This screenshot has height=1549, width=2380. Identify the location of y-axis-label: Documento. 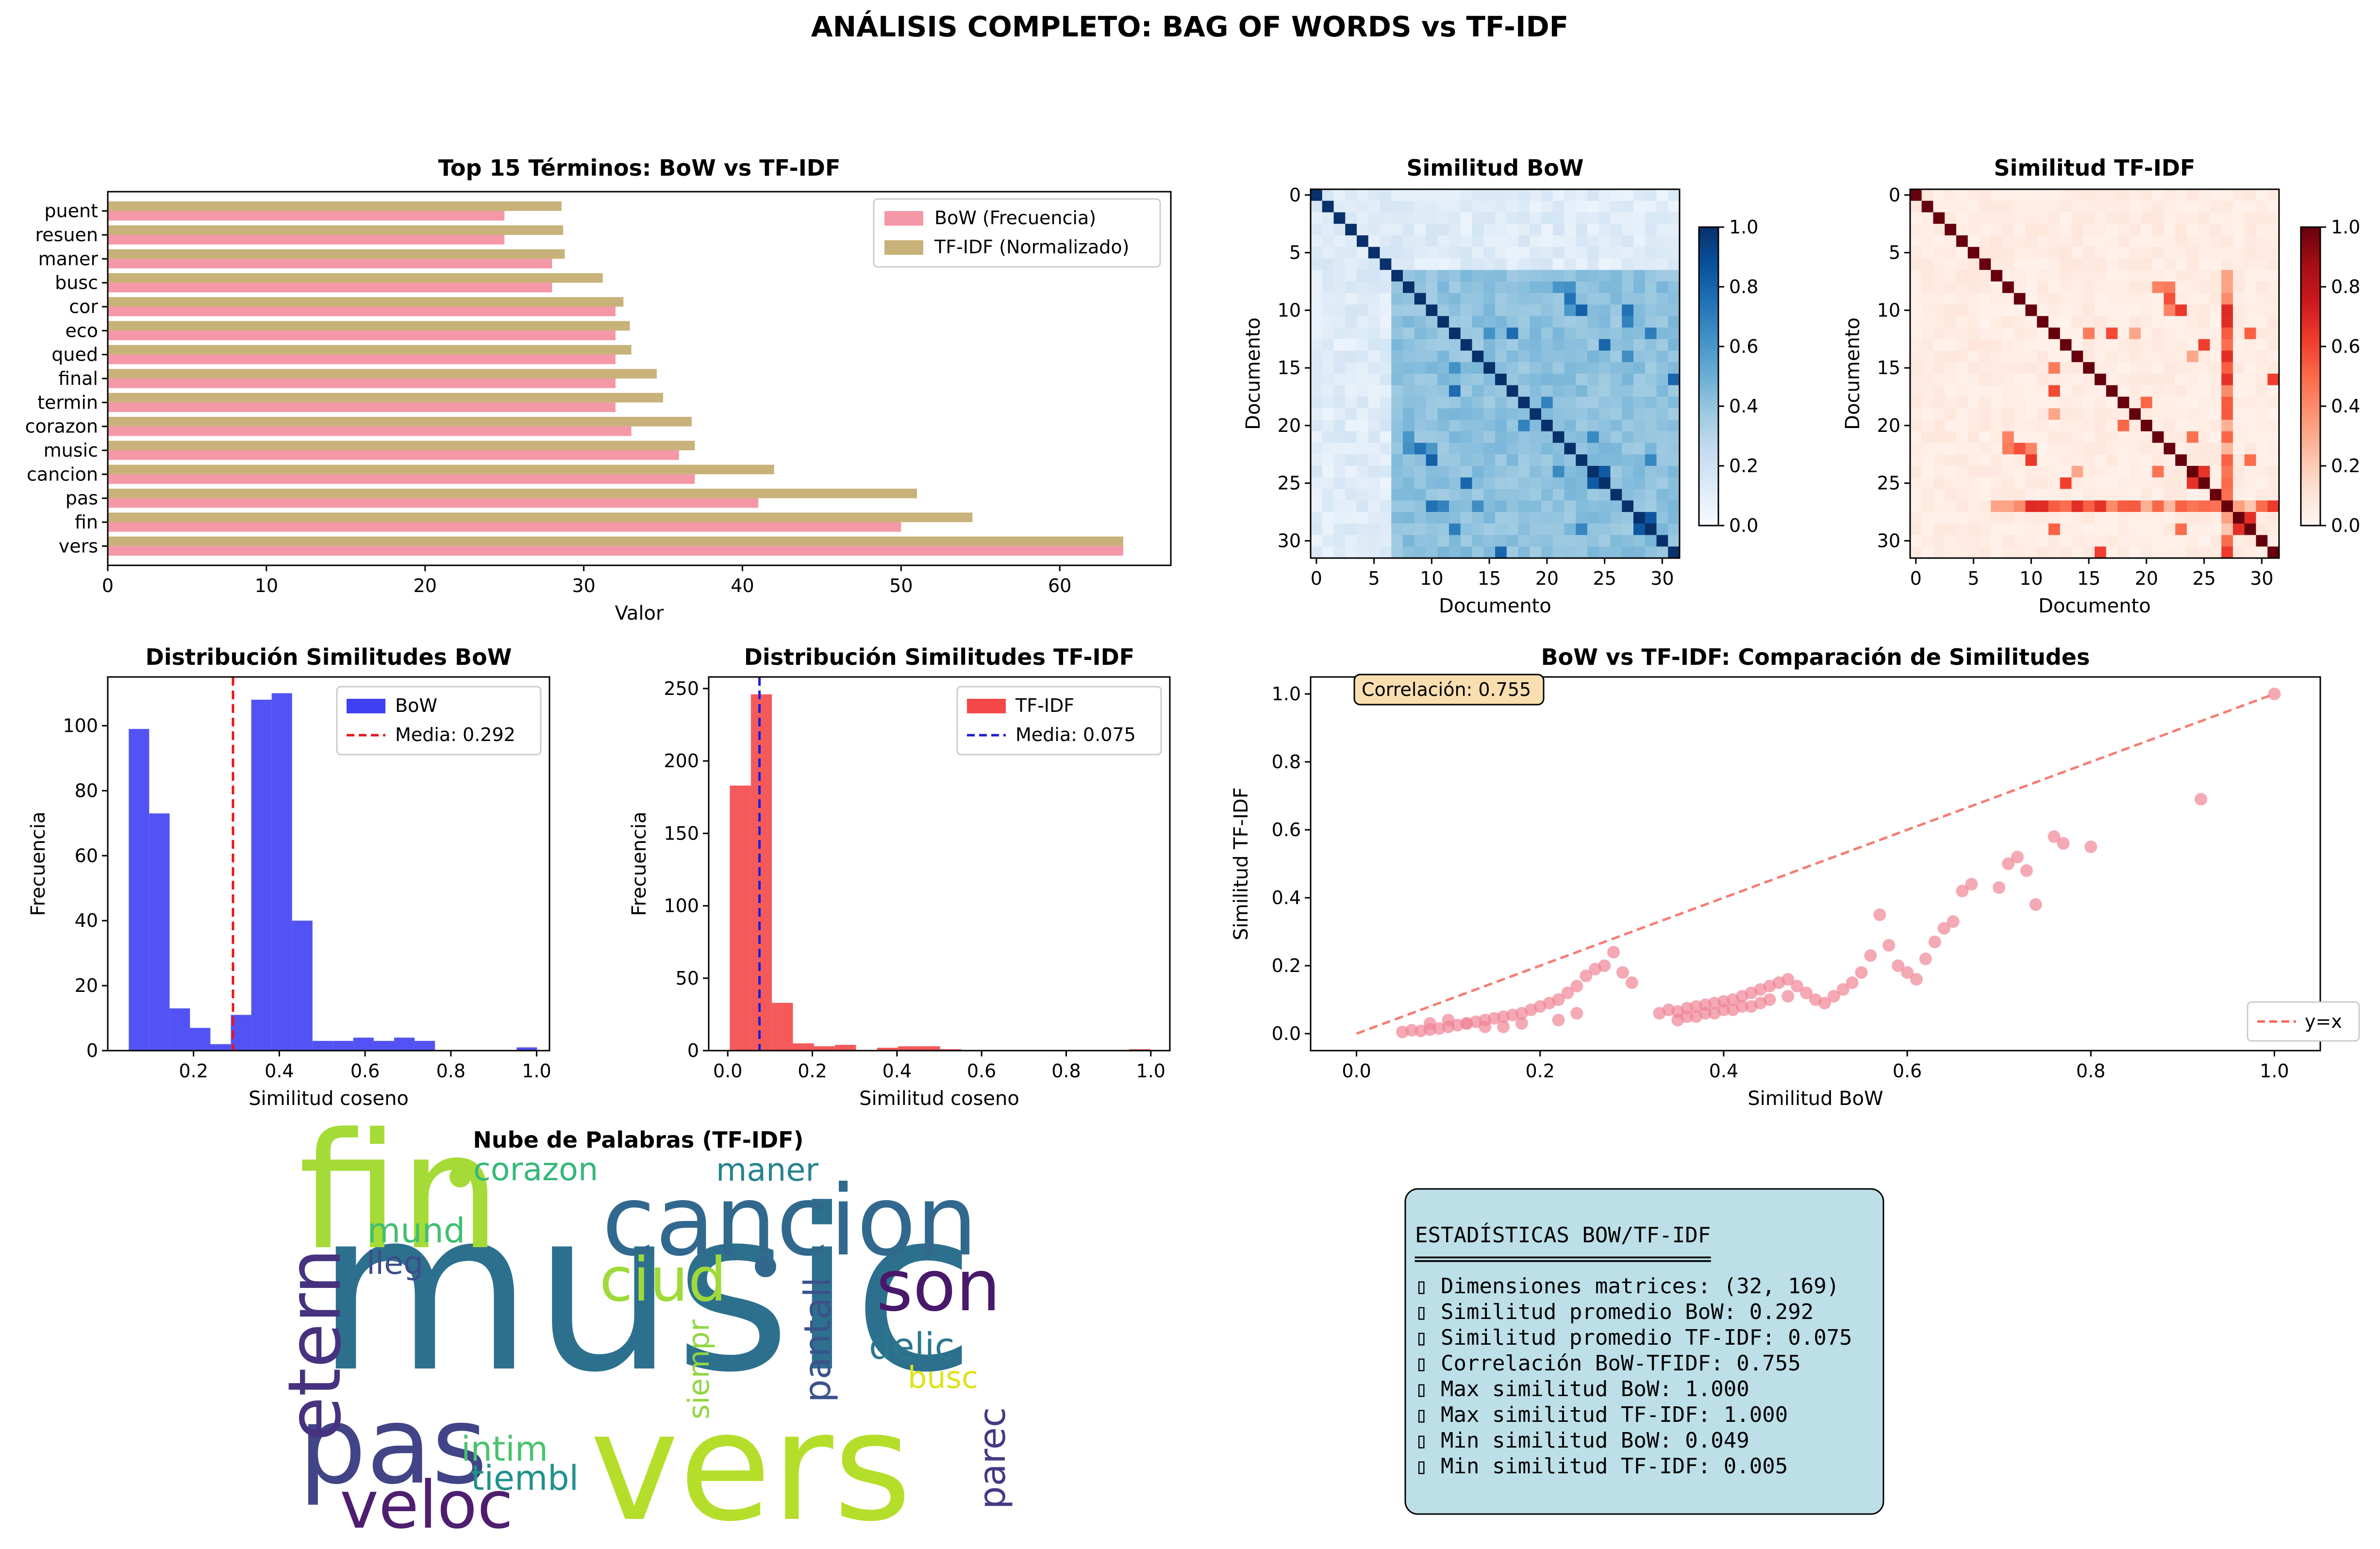
(1253, 373).